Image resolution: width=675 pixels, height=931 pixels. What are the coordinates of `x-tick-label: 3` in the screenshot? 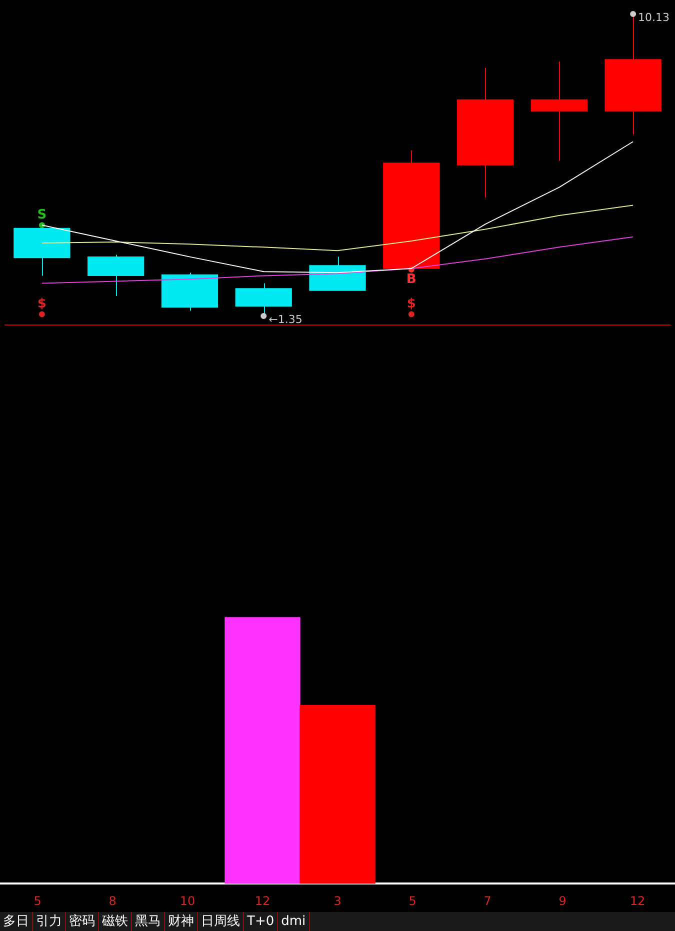 It's located at (338, 901).